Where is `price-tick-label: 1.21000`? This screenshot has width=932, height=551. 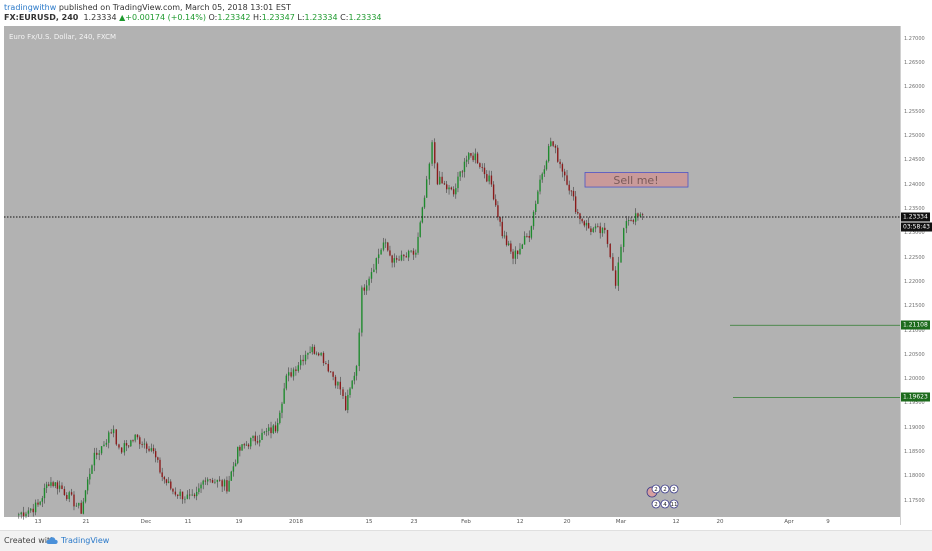
price-tick-label: 1.21000 is located at coordinates (914, 330).